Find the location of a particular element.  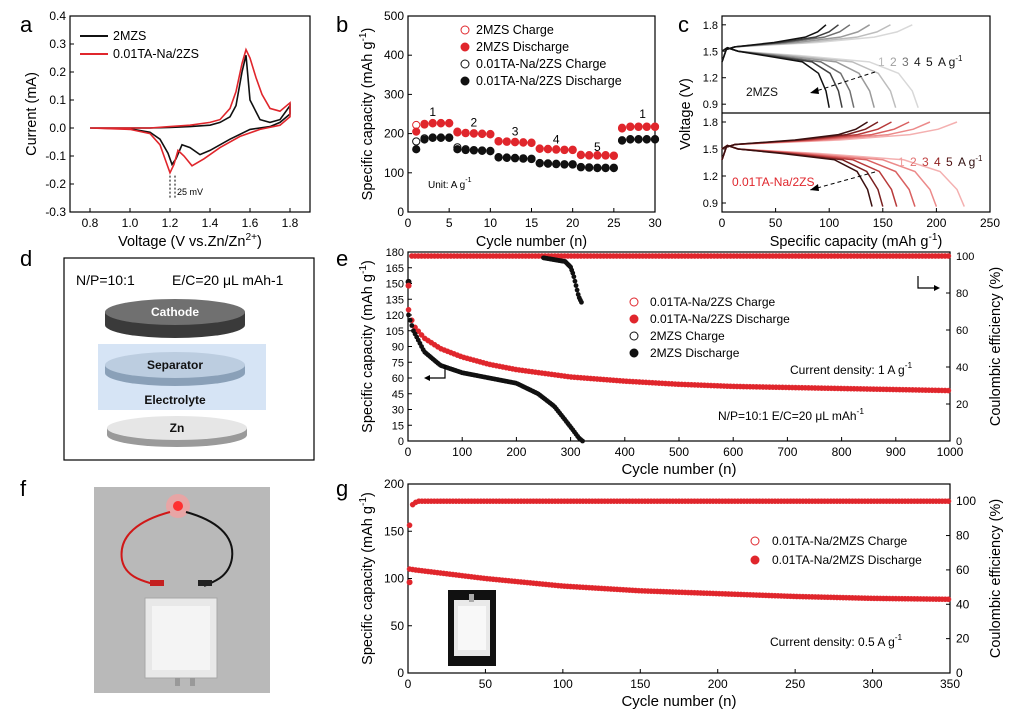

chart-g-ytick-label: 0 is located at coordinates (400, 673).